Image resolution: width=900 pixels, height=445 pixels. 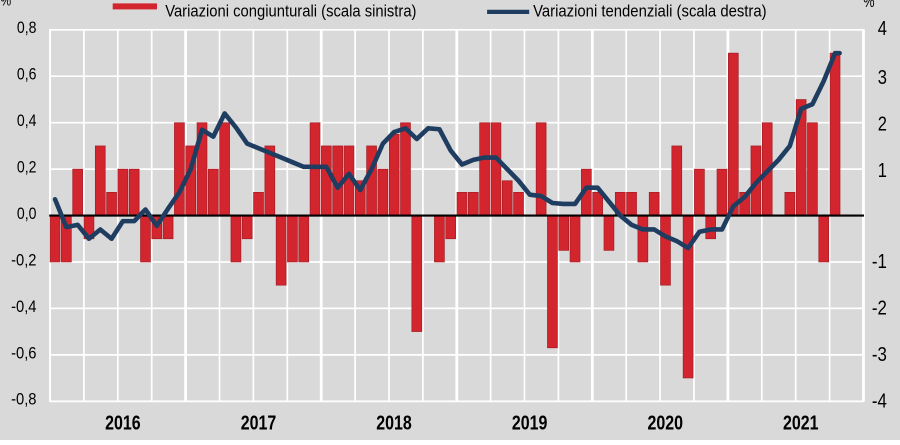 What do you see at coordinates (879, 262) in the screenshot?
I see `svg-text: -1` at bounding box center [879, 262].